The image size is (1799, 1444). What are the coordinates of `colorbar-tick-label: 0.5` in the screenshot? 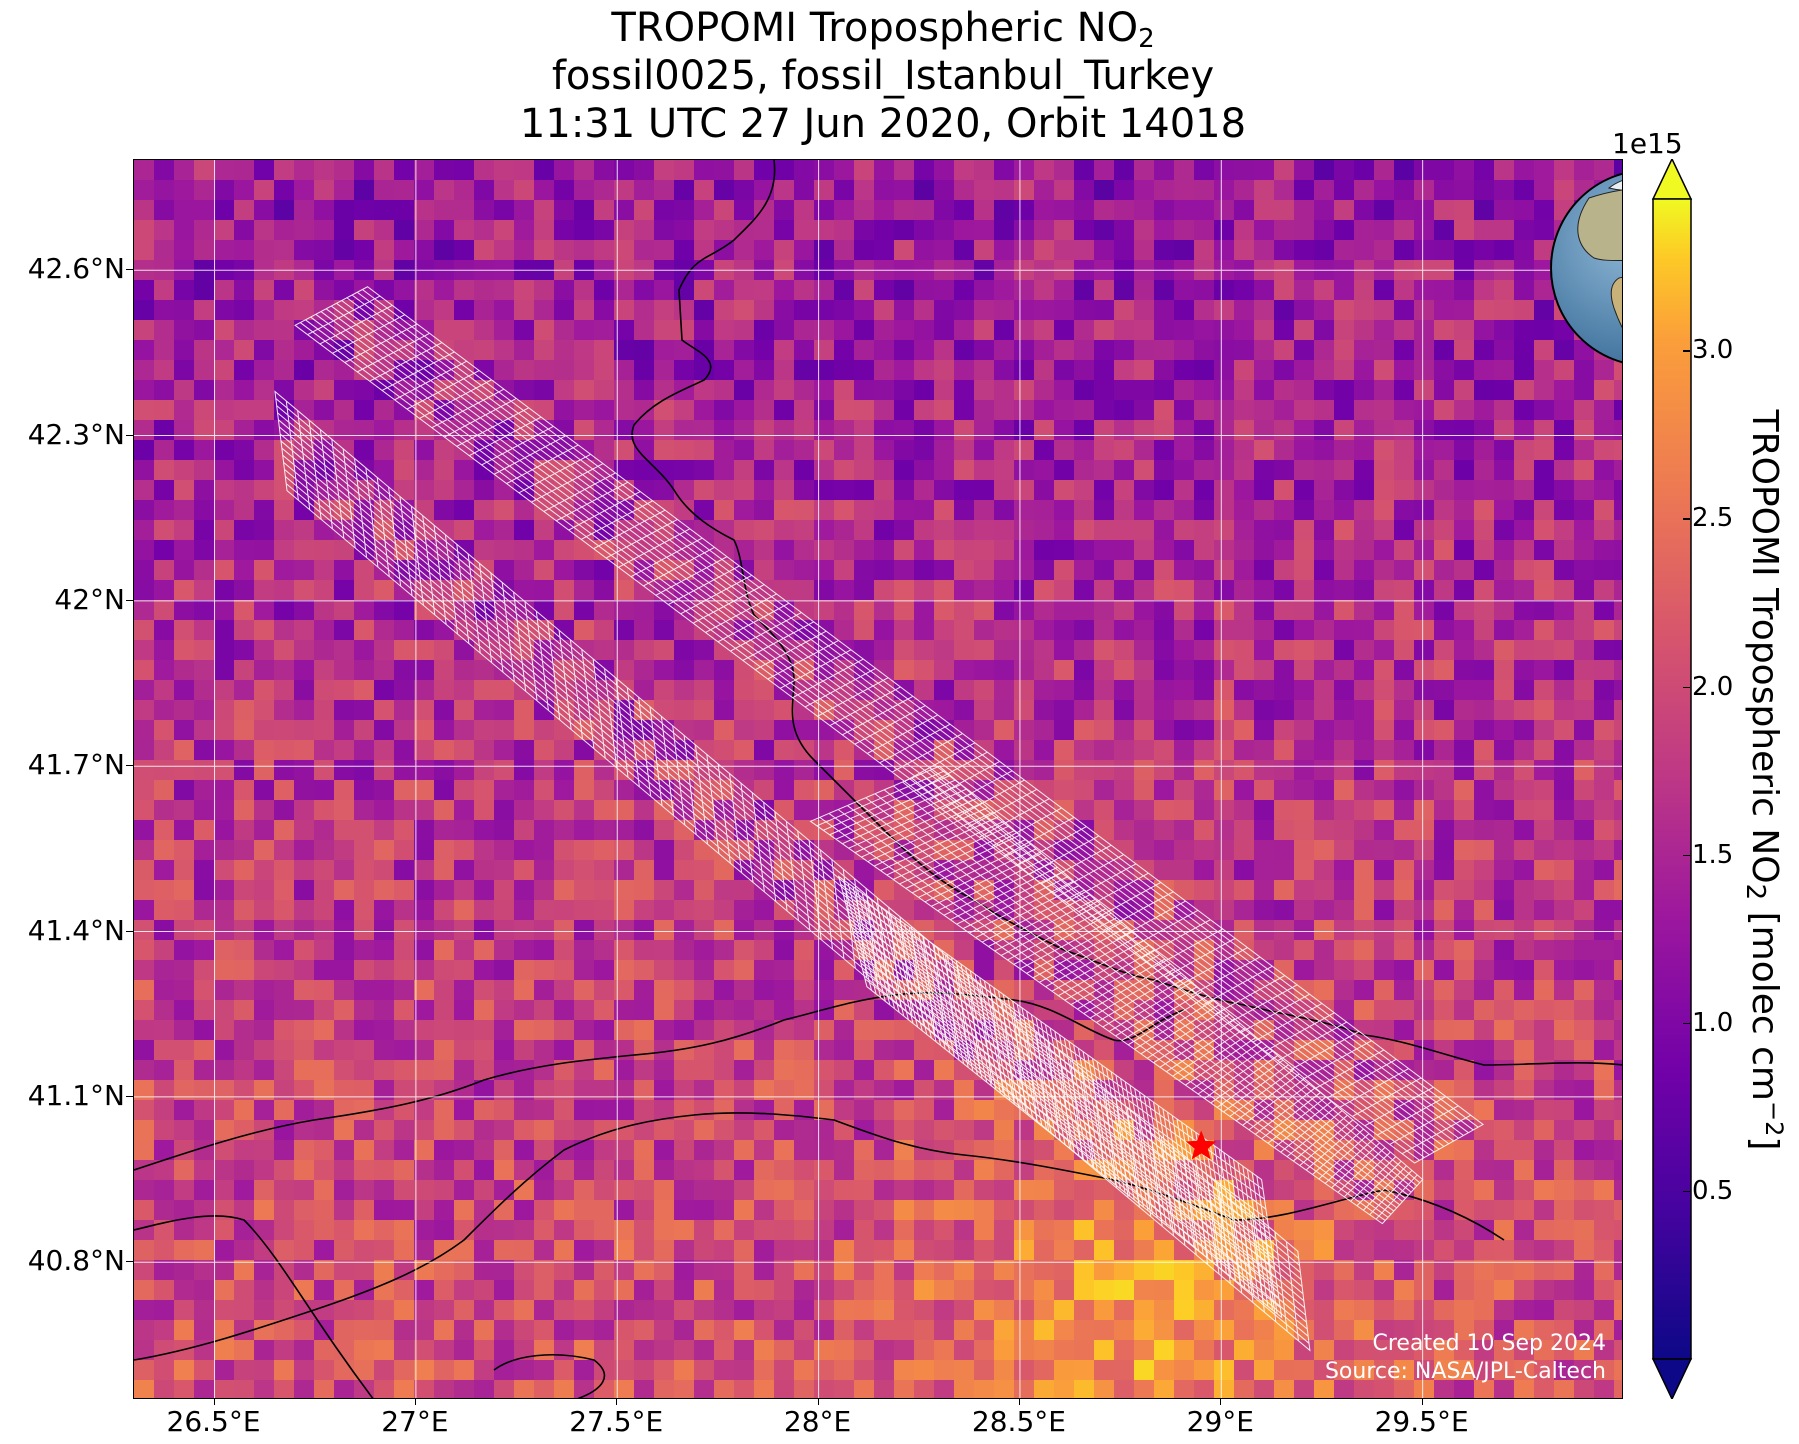 It's located at (1713, 1190).